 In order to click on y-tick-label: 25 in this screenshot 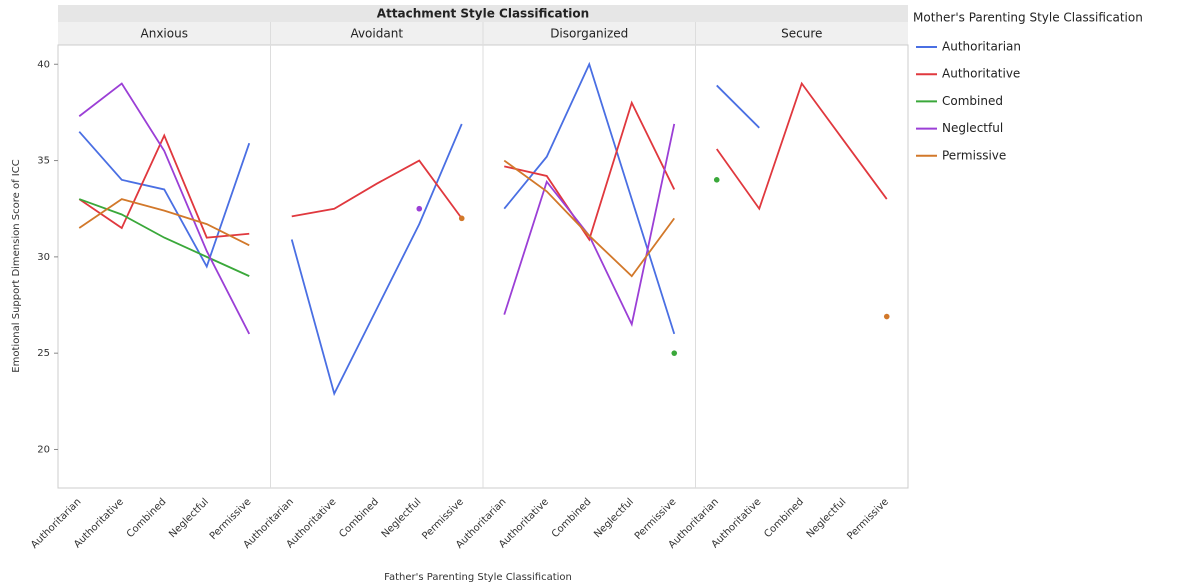, I will do `click(43, 353)`.